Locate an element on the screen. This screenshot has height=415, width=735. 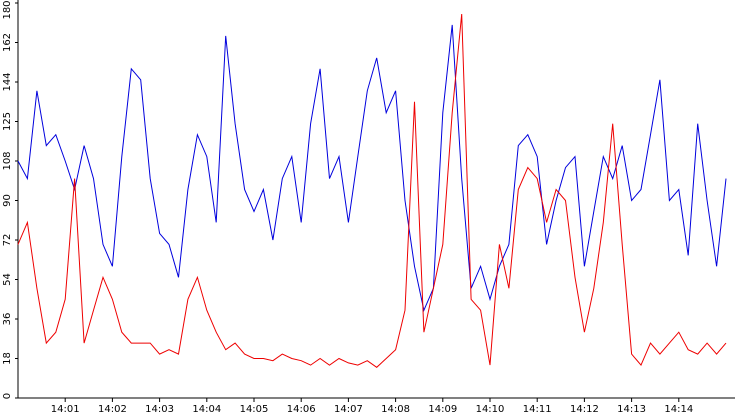
x-tick-label: 14:06 is located at coordinates (301, 409).